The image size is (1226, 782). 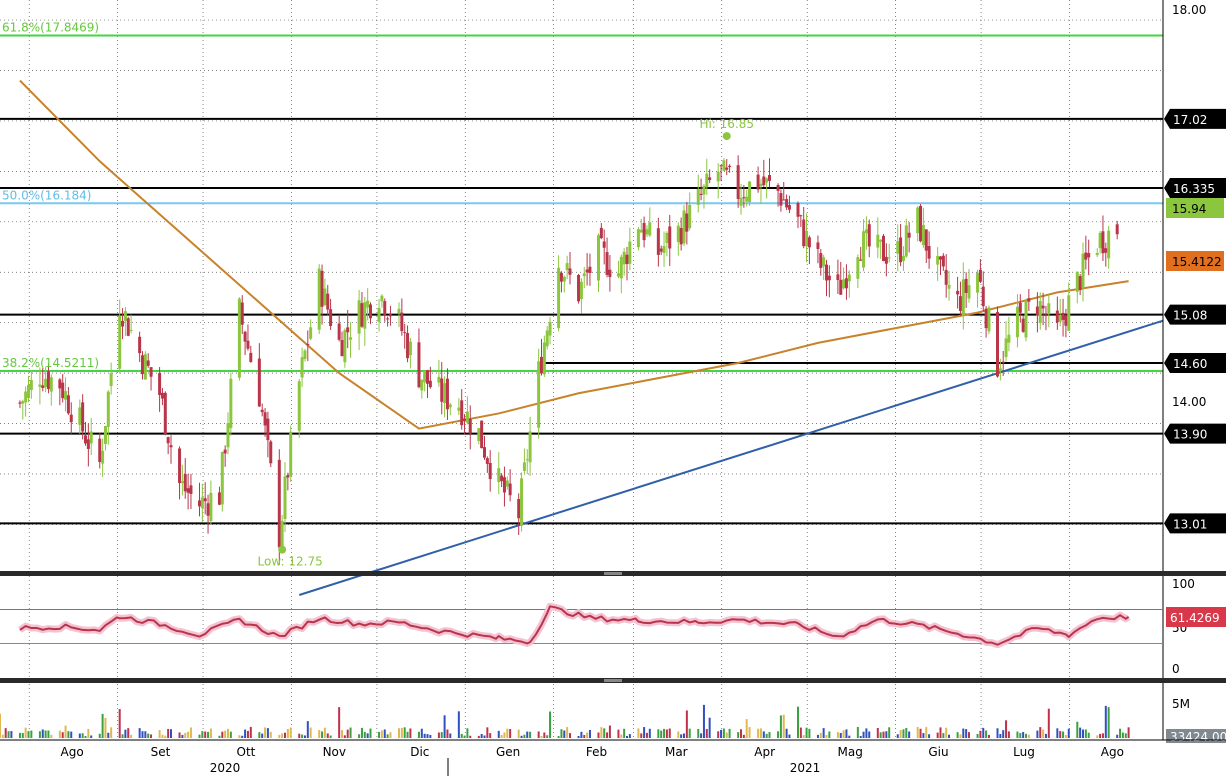 I want to click on month-label: Gen, so click(x=508, y=752).